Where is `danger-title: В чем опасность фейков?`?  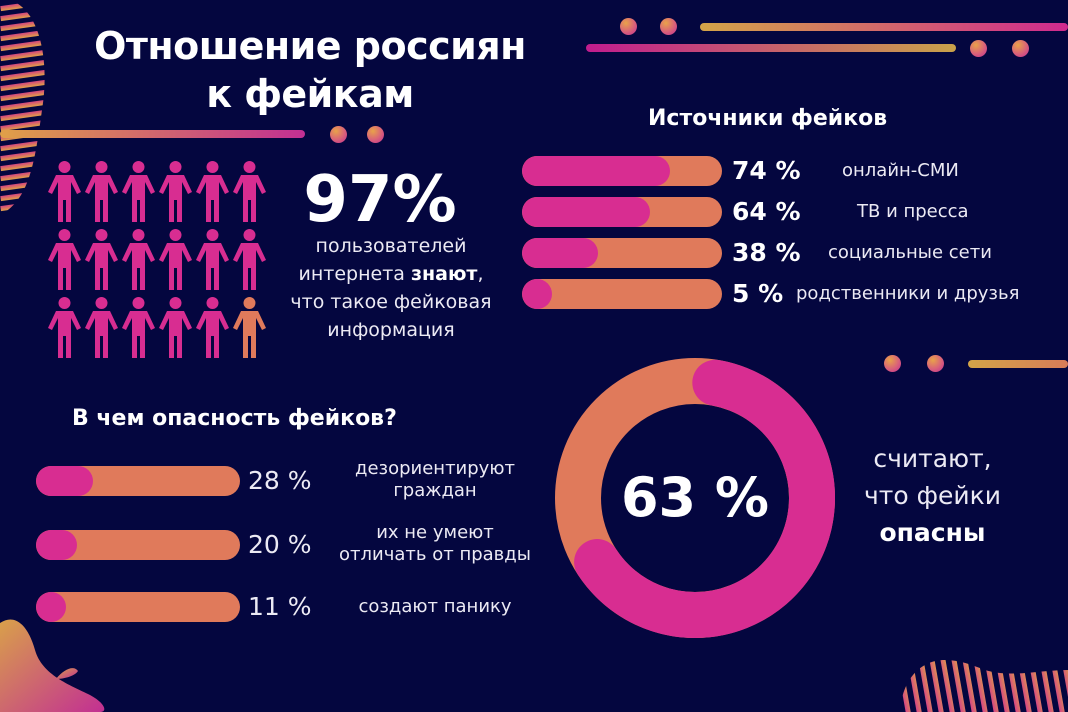
danger-title: В чем опасность фейков? is located at coordinates (234, 418).